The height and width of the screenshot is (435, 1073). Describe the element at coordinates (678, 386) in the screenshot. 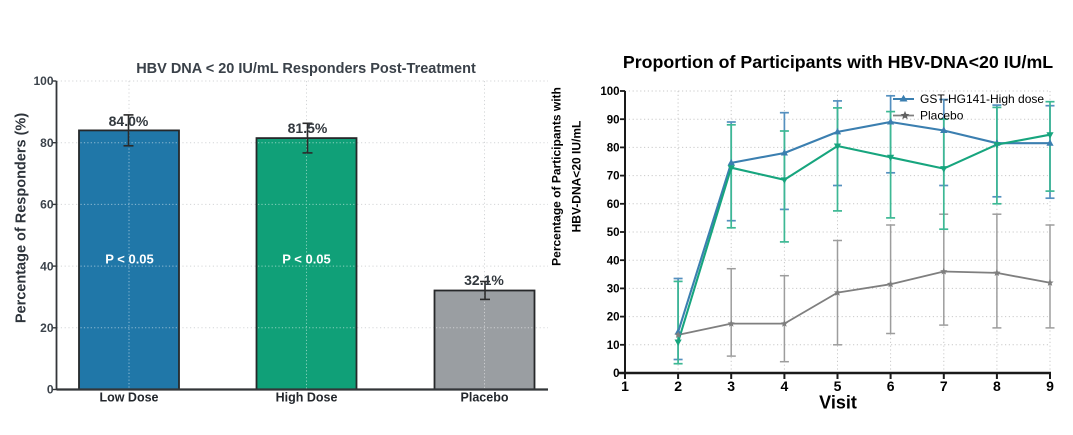

I see `svg-text: 2` at that location.